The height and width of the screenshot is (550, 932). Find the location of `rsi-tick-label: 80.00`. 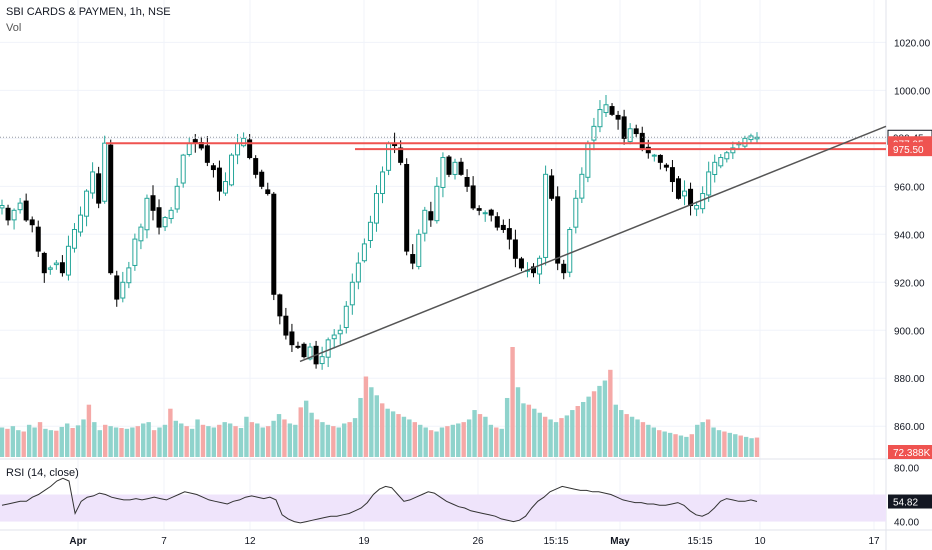

rsi-tick-label: 80.00 is located at coordinates (906, 468).